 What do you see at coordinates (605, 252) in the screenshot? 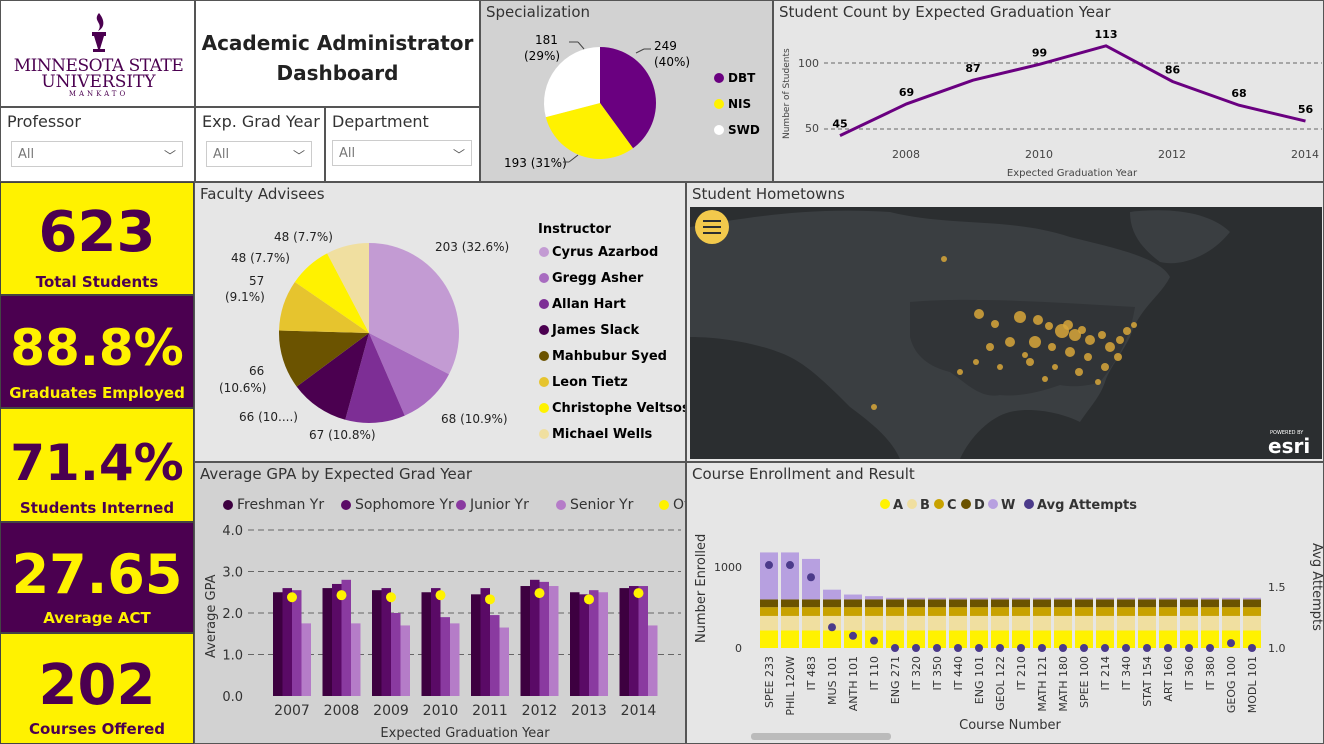
I see `legend-item: Cyrus Azarbod` at bounding box center [605, 252].